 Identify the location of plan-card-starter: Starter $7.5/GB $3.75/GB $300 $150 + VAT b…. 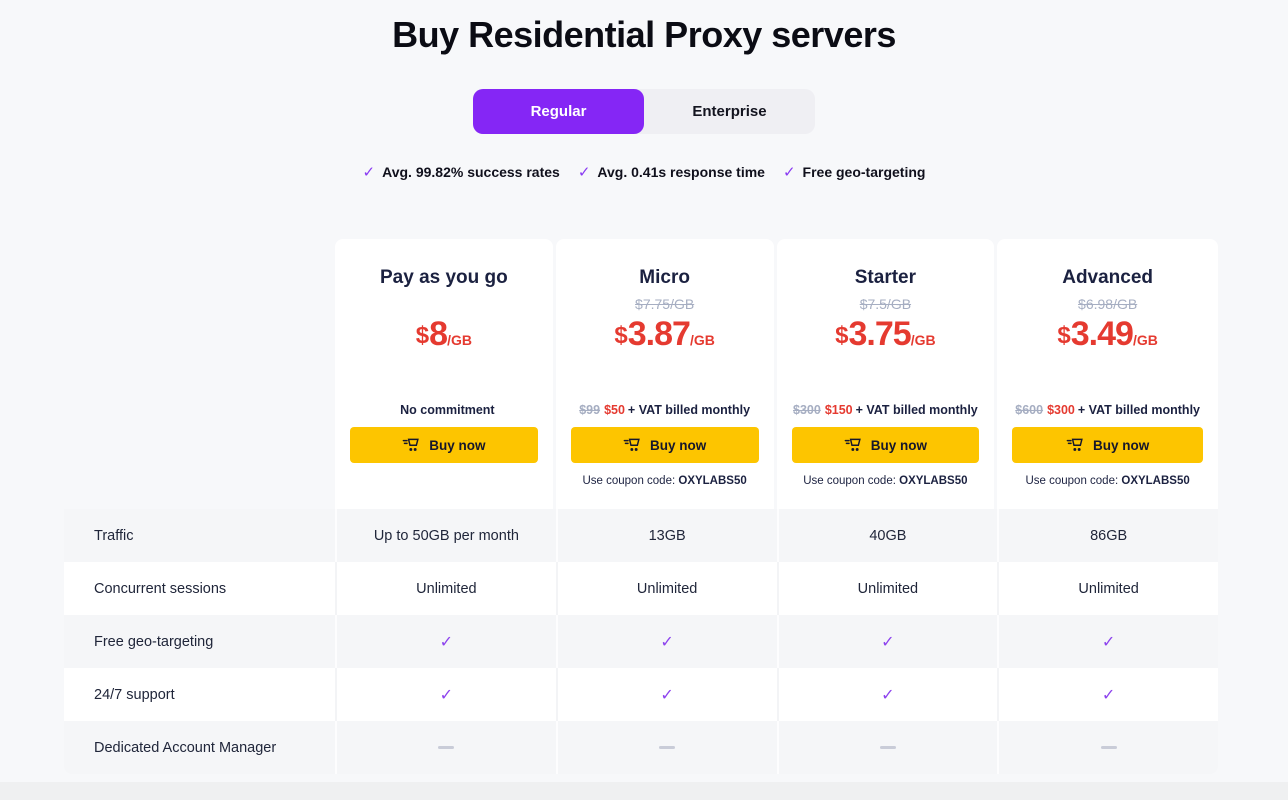
(885, 374).